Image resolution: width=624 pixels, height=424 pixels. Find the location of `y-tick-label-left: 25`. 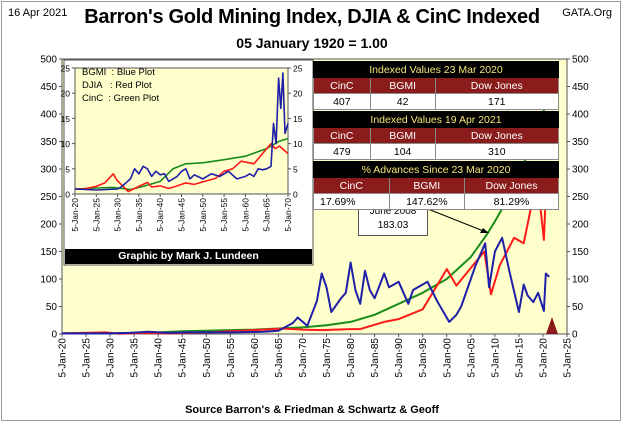

y-tick-label-left: 25 is located at coordinates (66, 69).